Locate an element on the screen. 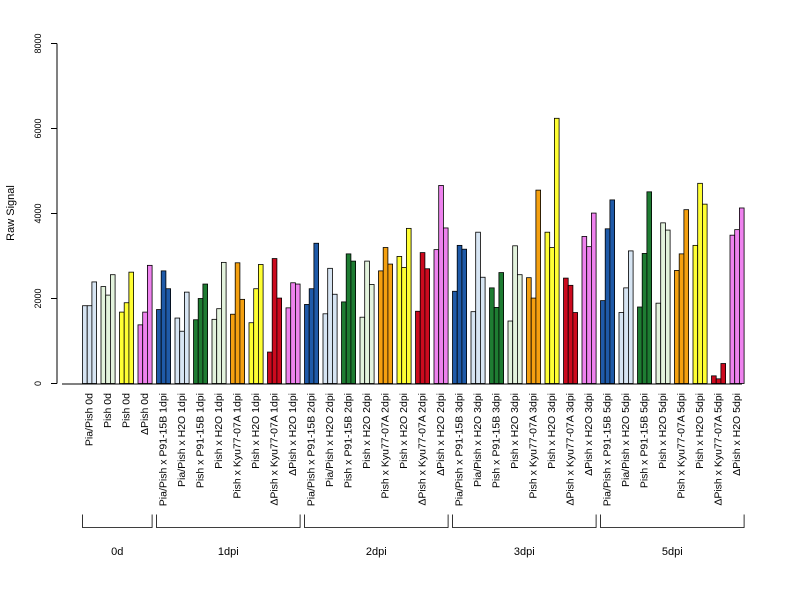 The image size is (800, 605). group-label: 2dpi is located at coordinates (376, 552).